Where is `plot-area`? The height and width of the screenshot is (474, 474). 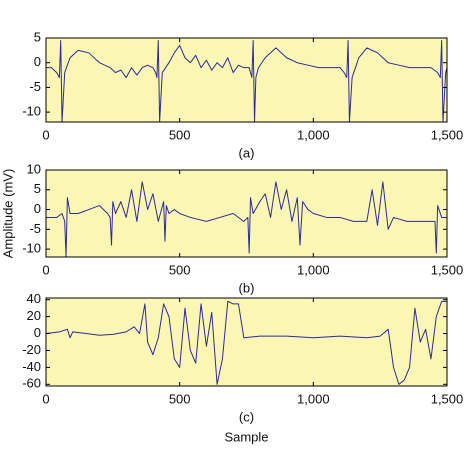
plot-area is located at coordinates (246, 80).